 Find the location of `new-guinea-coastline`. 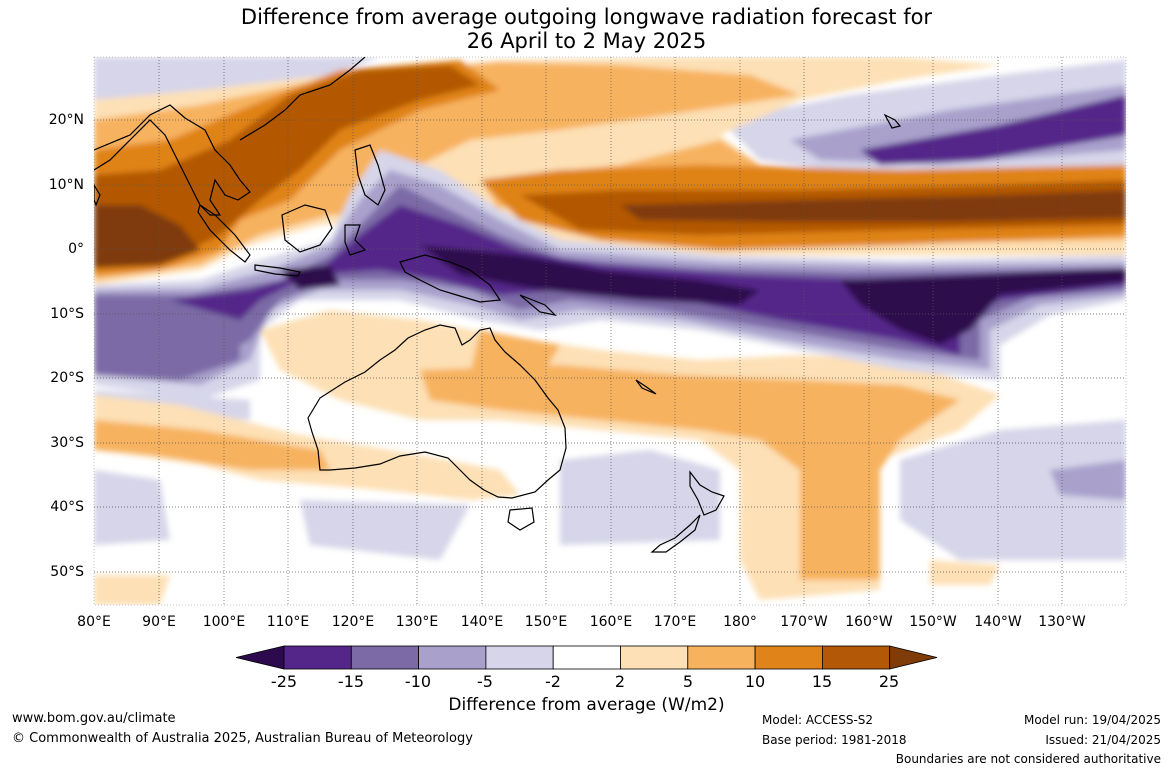

new-guinea-coastline is located at coordinates (450, 278).